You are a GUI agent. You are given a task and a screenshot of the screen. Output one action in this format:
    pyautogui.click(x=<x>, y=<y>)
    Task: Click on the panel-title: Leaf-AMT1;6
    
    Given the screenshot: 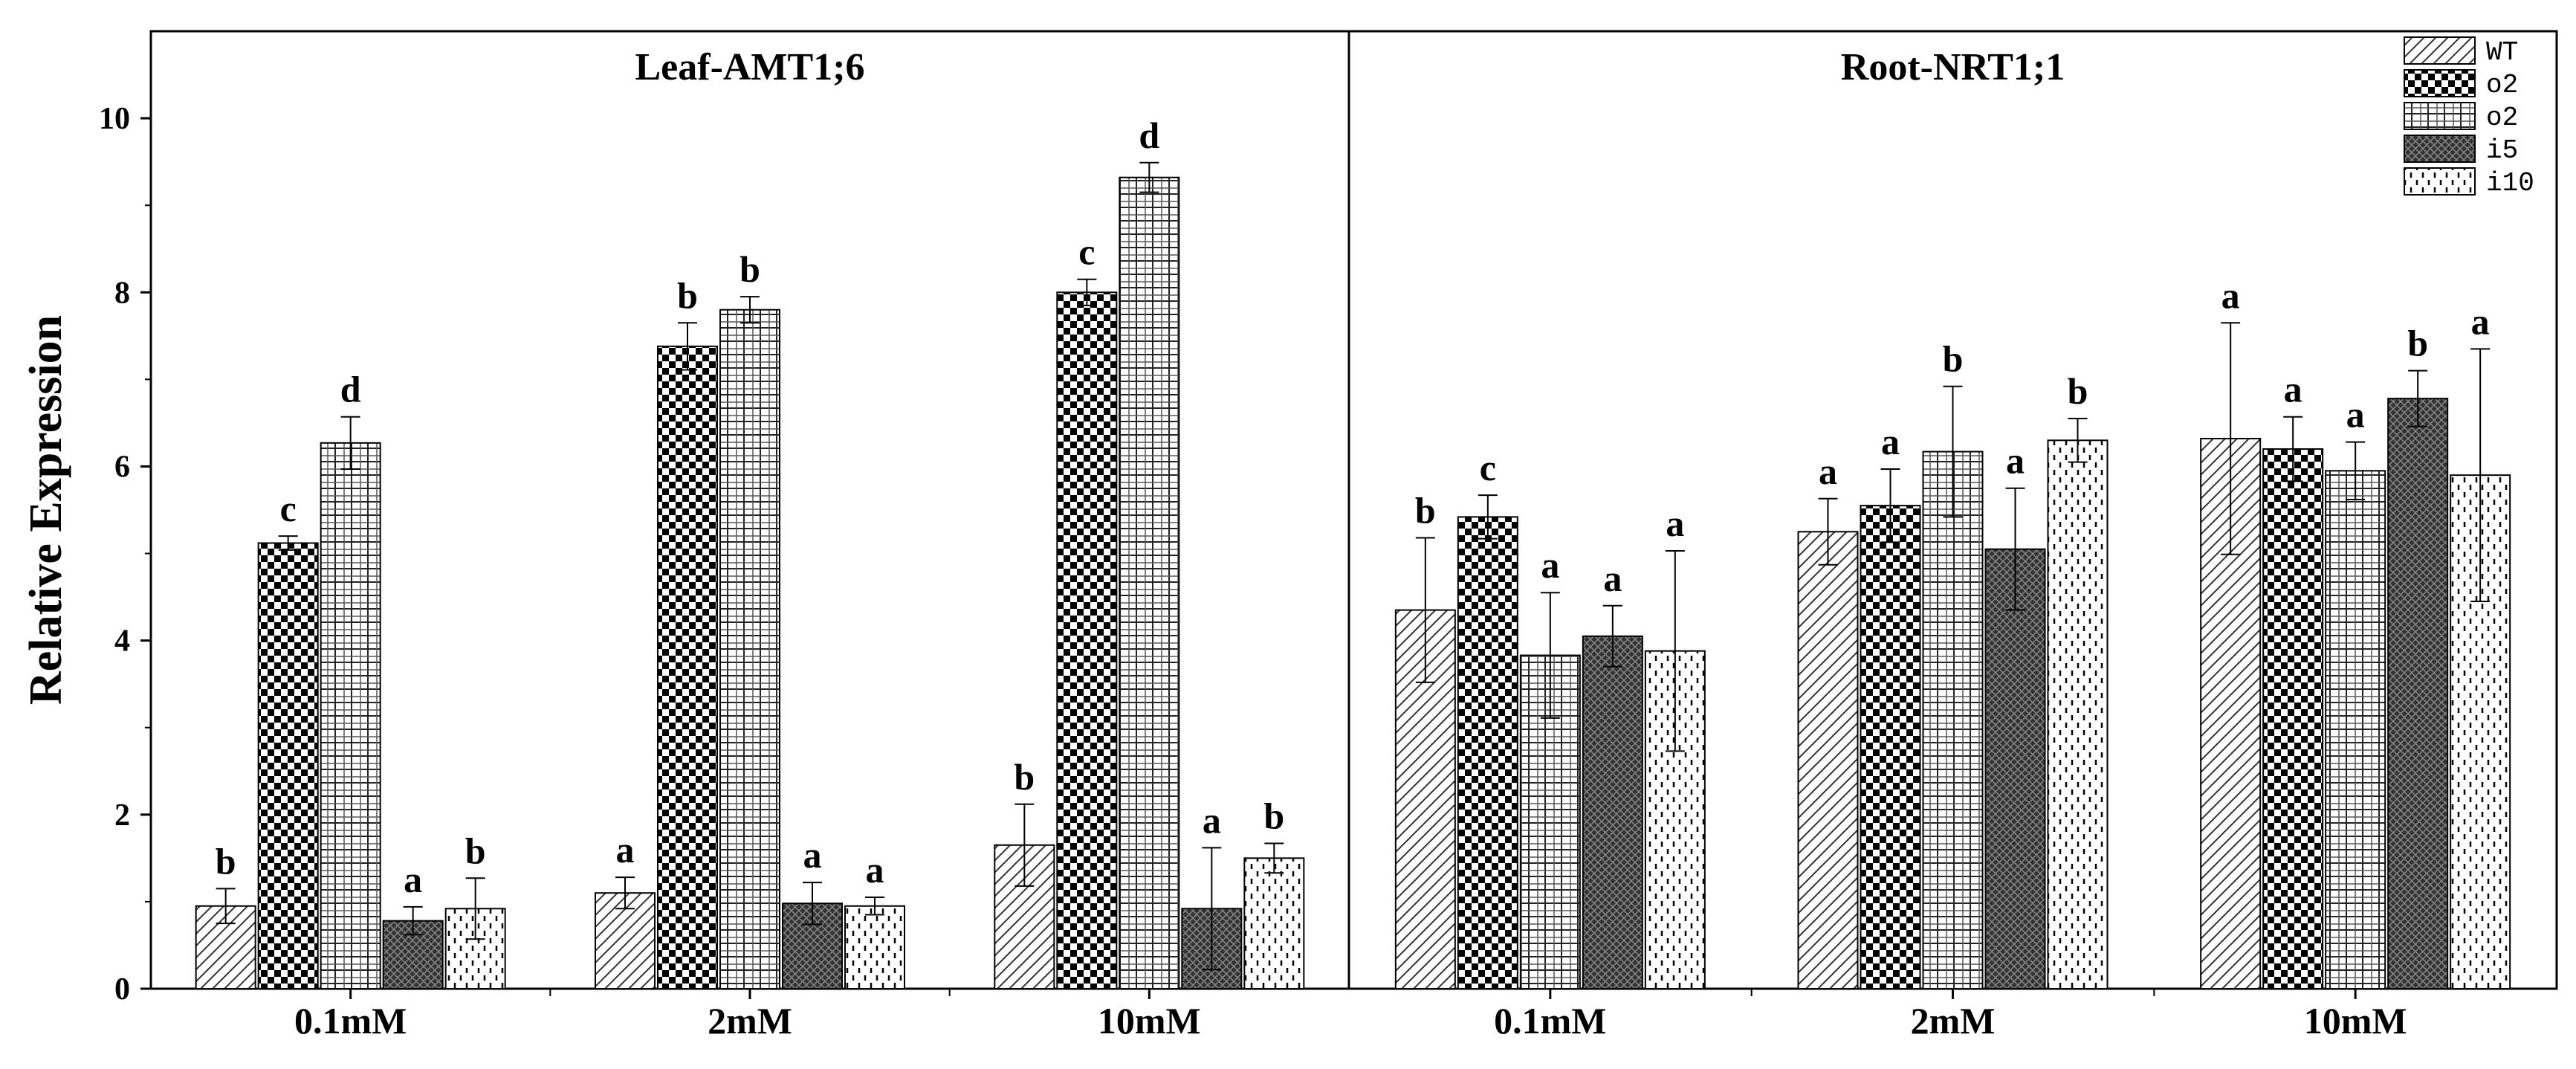 What is the action you would take?
    pyautogui.click(x=749, y=67)
    